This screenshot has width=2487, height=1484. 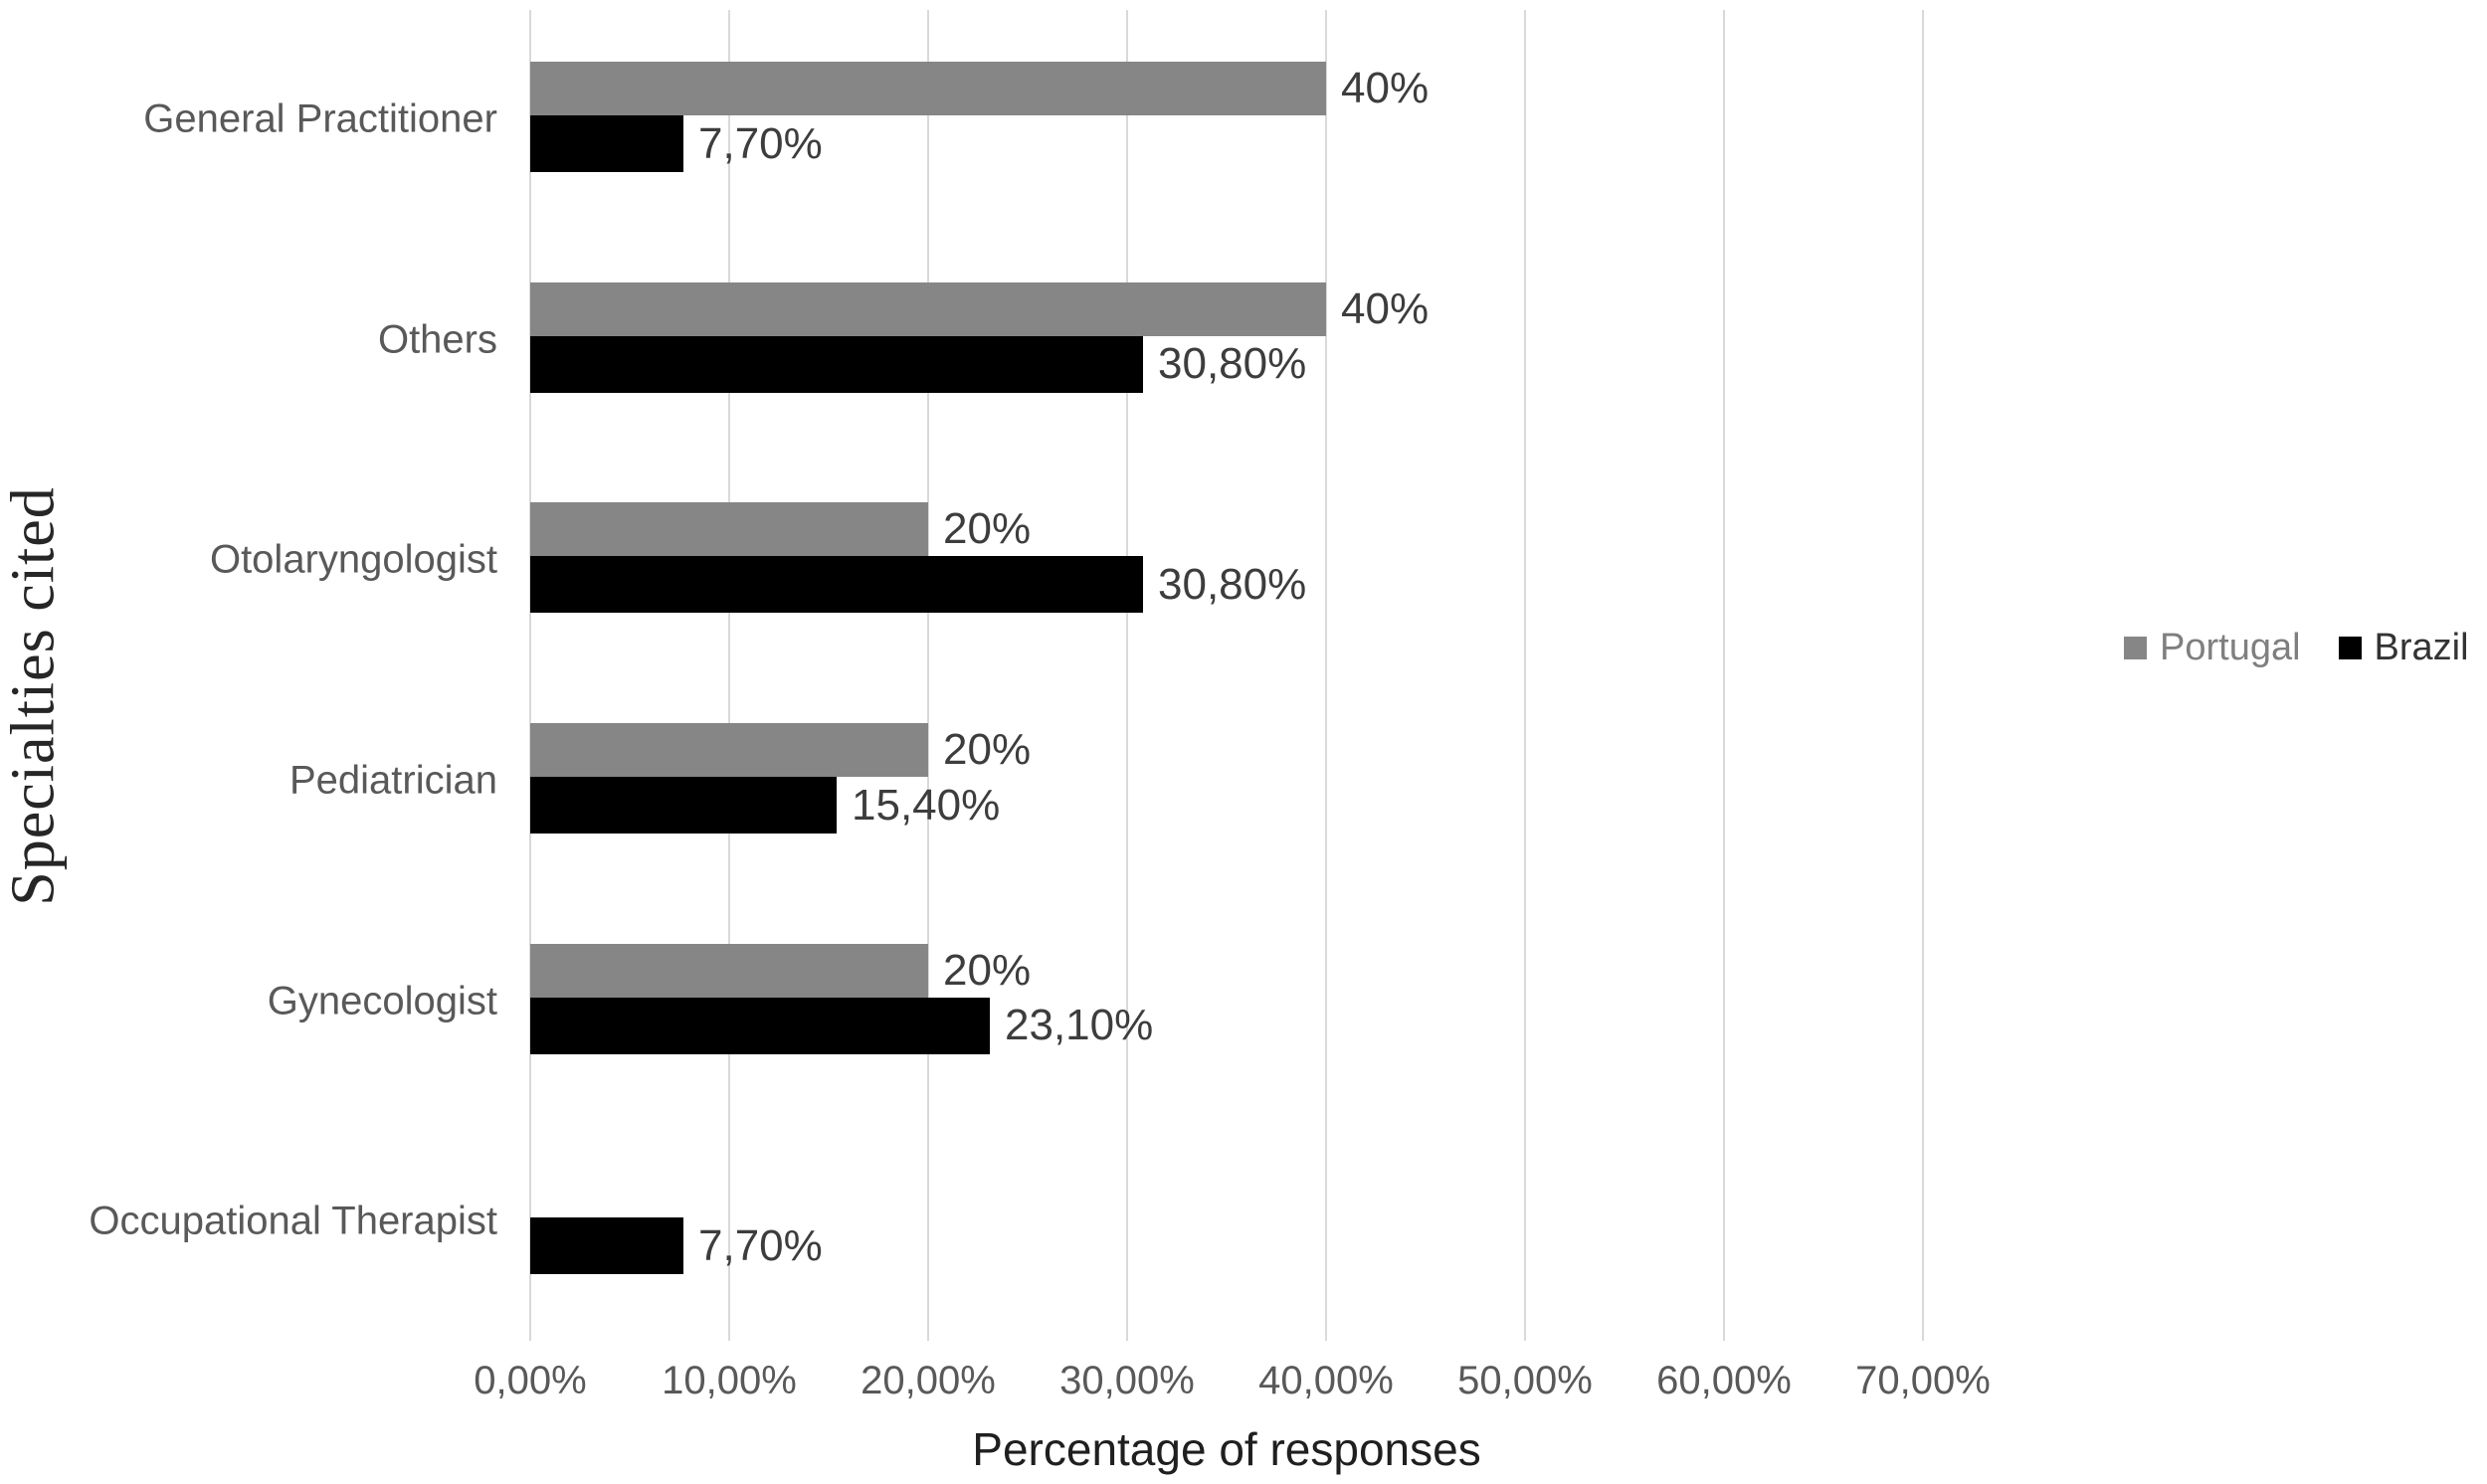 I want to click on data-label-brazil: 15,40%, so click(x=927, y=805).